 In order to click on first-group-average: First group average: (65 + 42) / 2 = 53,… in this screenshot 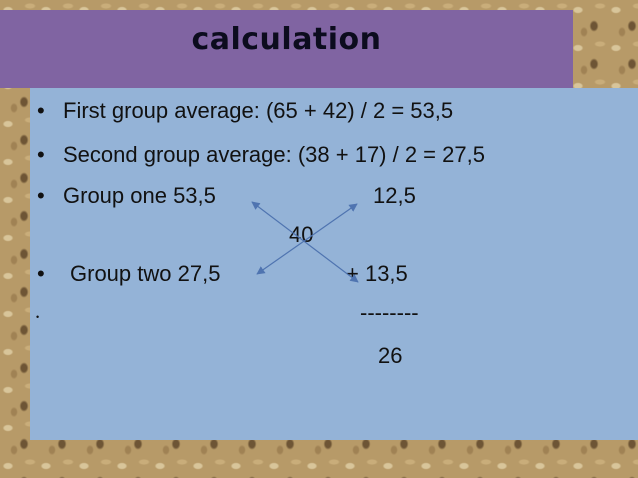, I will do `click(258, 110)`.